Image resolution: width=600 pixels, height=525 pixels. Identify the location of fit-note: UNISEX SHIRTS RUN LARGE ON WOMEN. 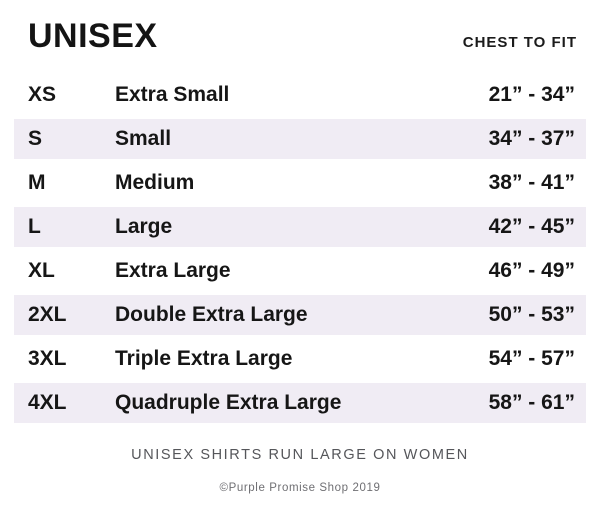
(300, 455).